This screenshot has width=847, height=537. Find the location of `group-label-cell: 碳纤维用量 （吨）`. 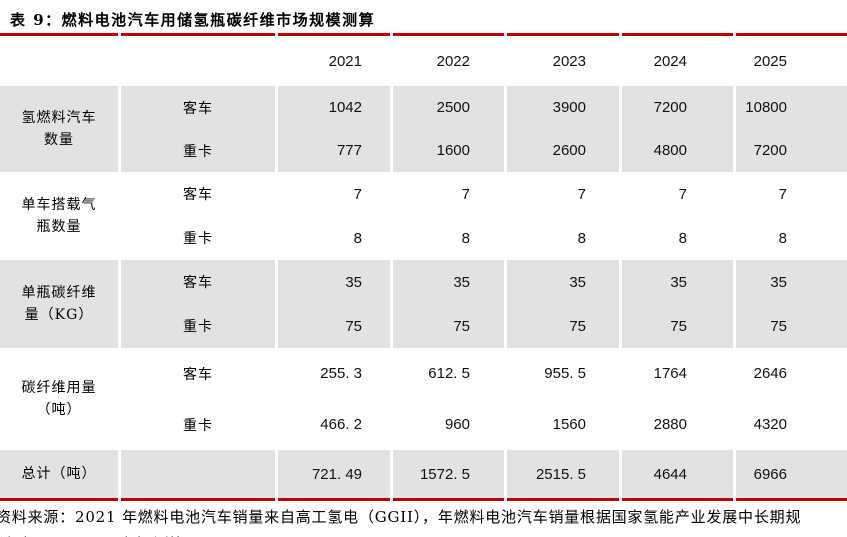

group-label-cell: 碳纤维用量 （吨） is located at coordinates (59, 399).